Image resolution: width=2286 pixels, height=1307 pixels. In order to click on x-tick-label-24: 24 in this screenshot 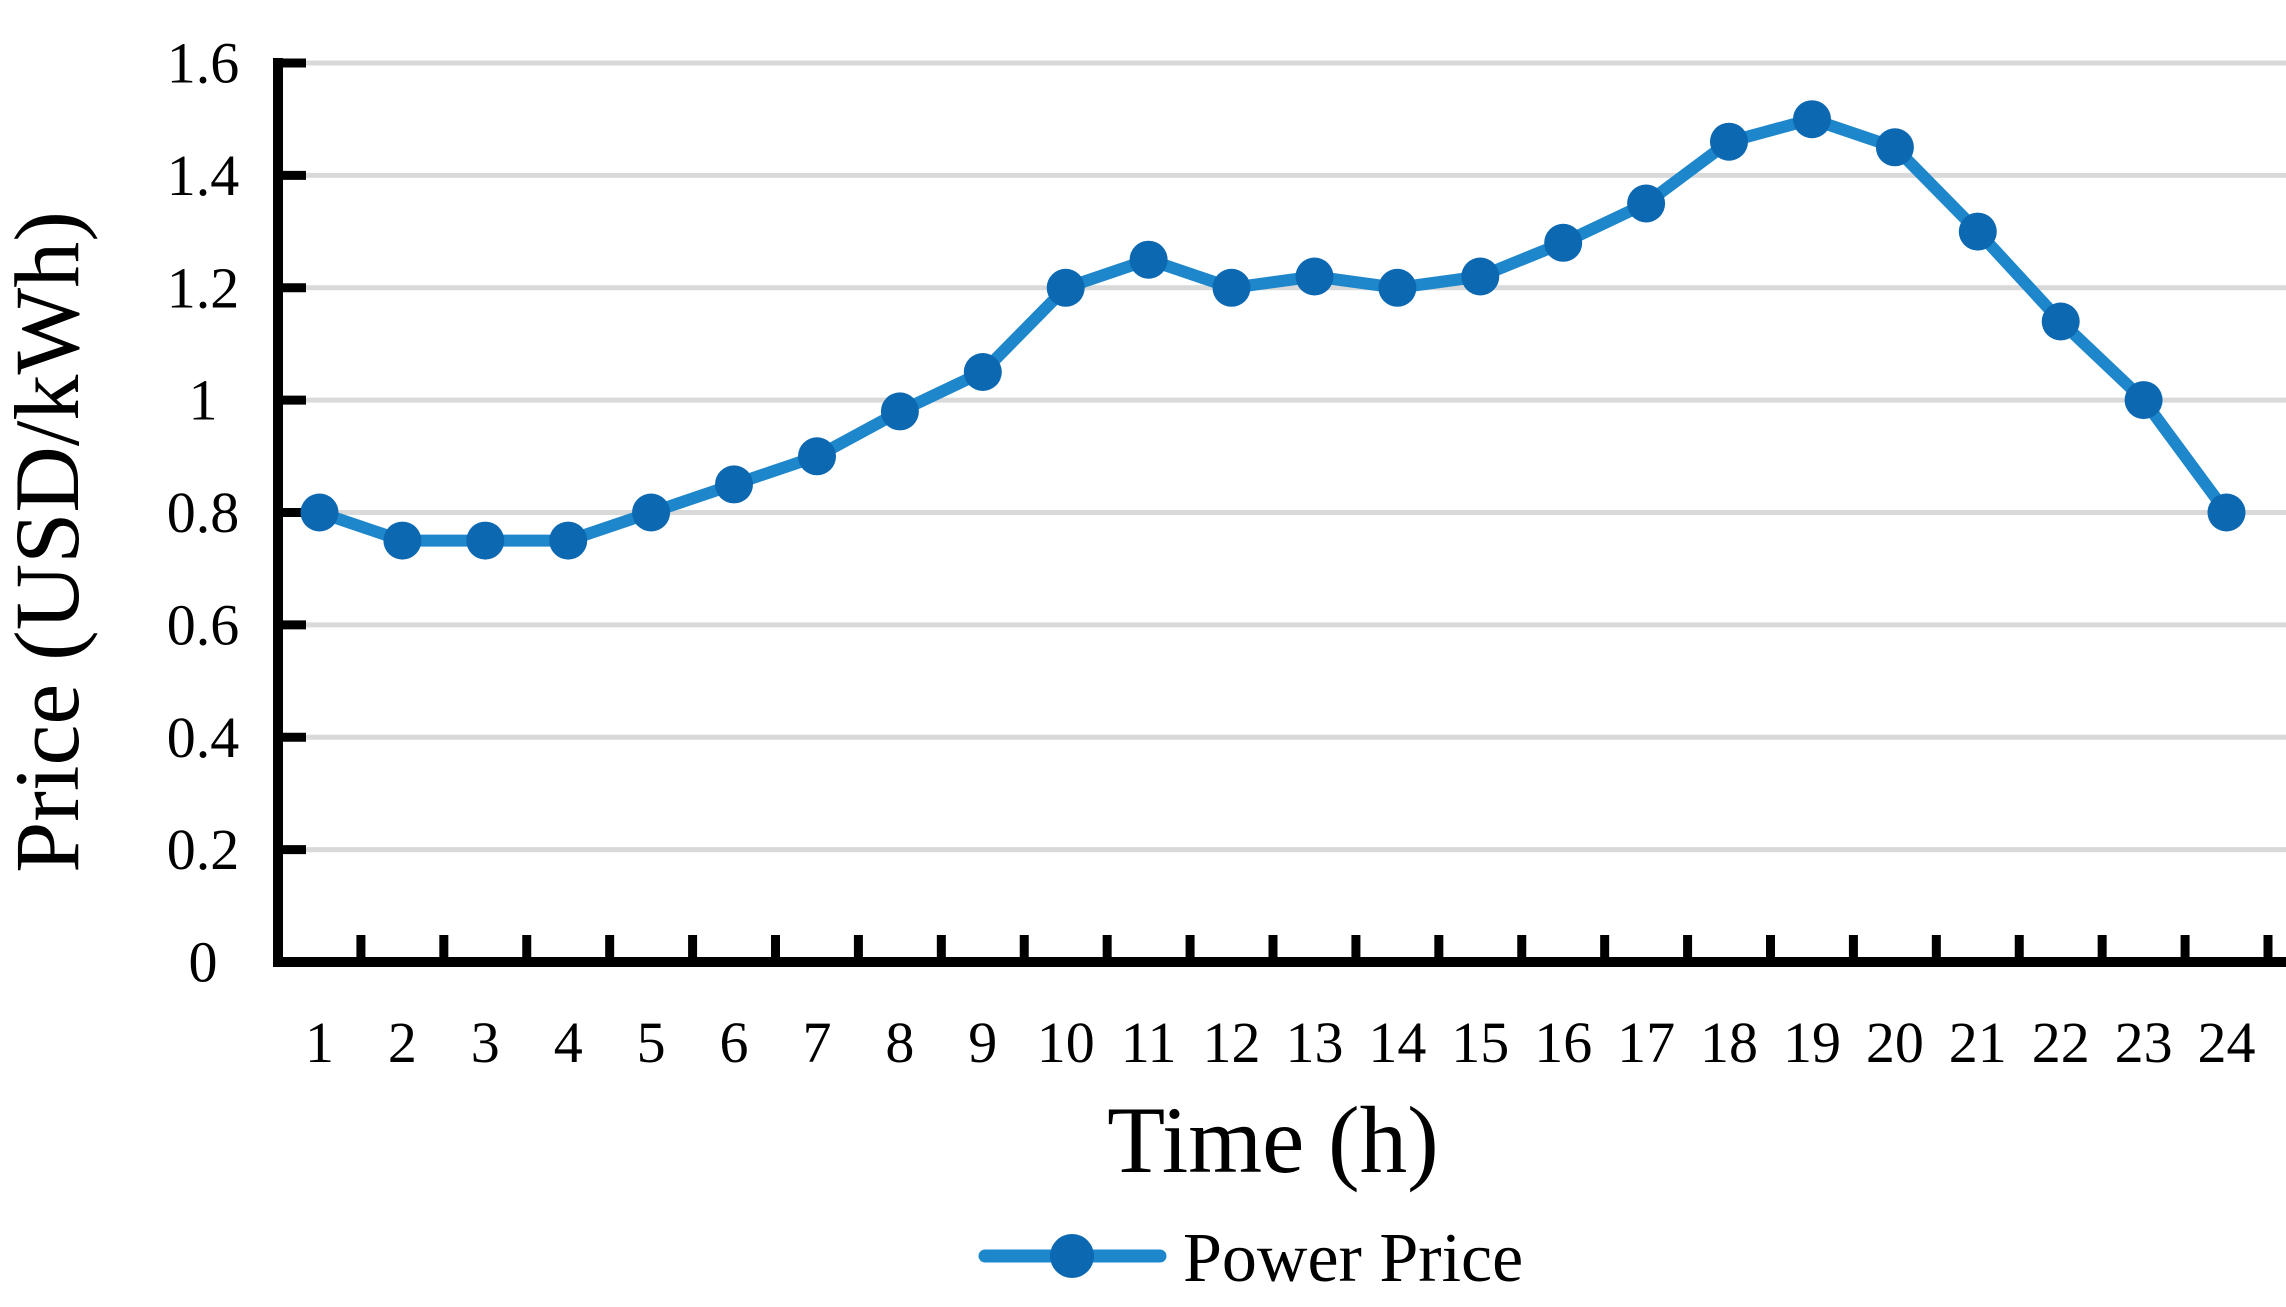, I will do `click(2227, 1042)`.